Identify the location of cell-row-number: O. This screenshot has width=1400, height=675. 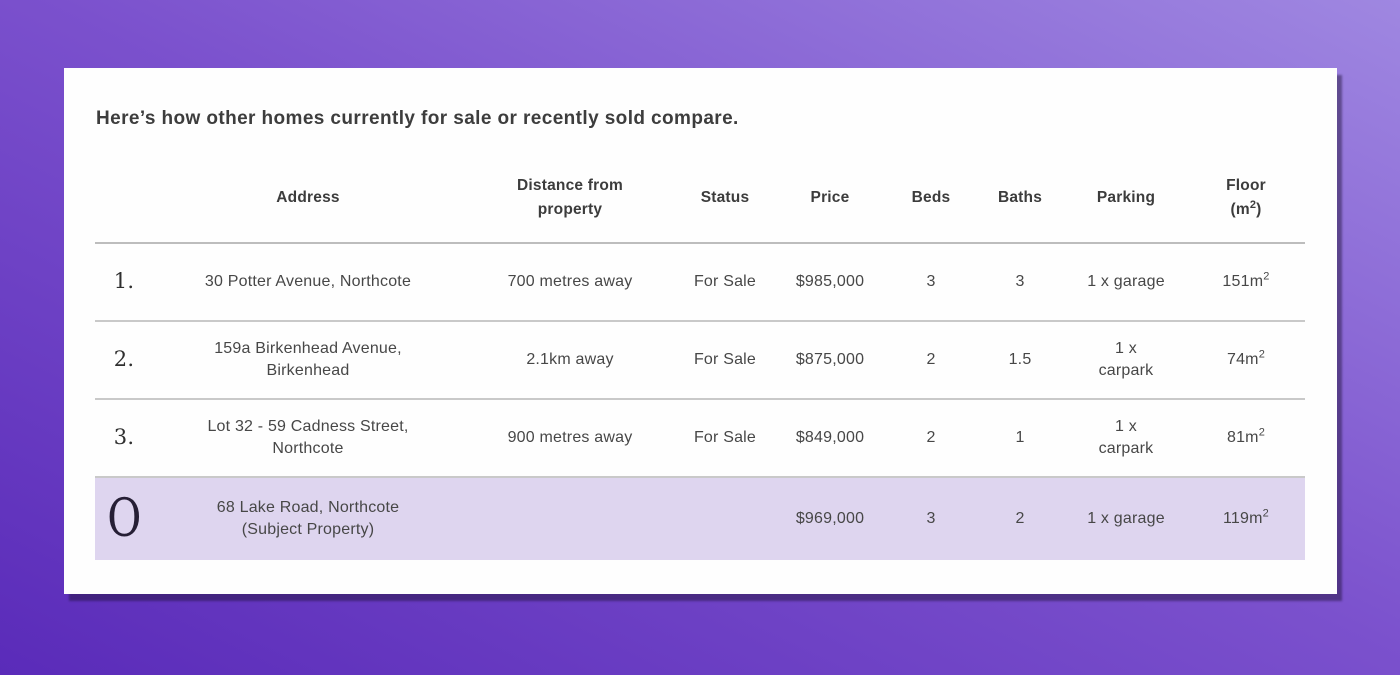
(124, 518).